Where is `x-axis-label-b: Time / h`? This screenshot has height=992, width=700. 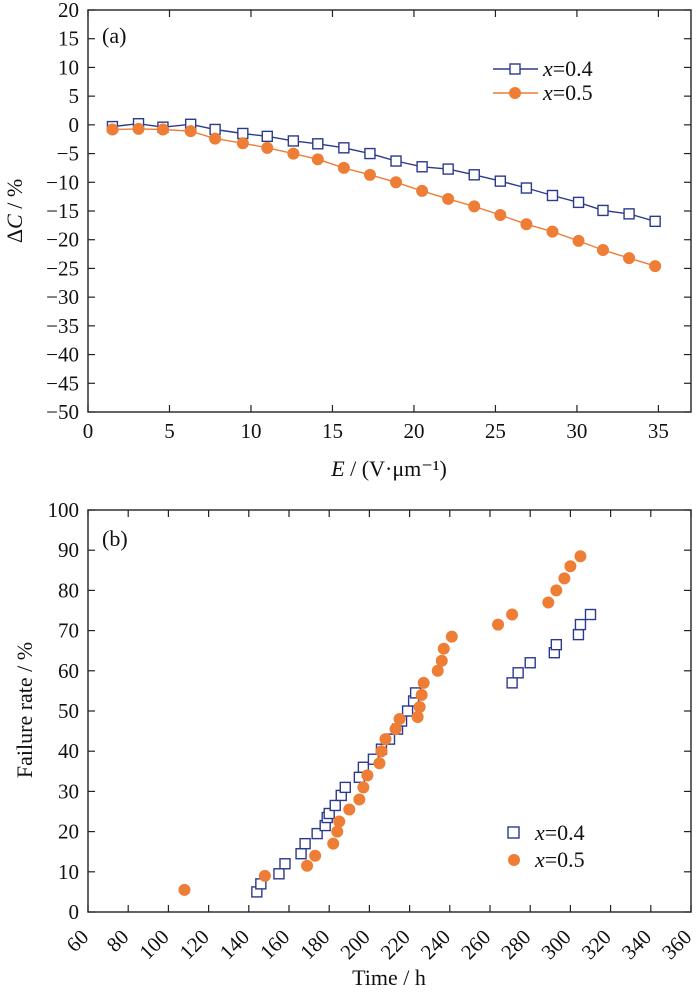
x-axis-label-b: Time / h is located at coordinates (389, 977).